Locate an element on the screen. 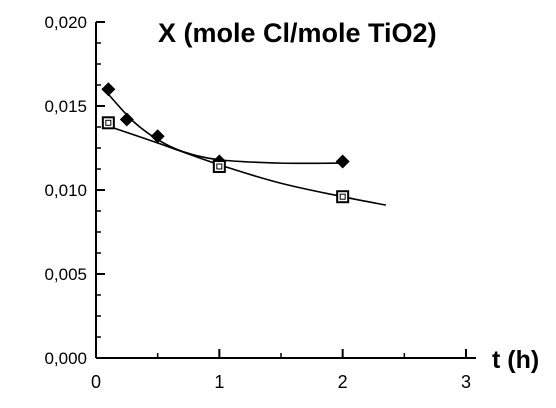  y-tick-label: 0,020 is located at coordinates (65, 22).